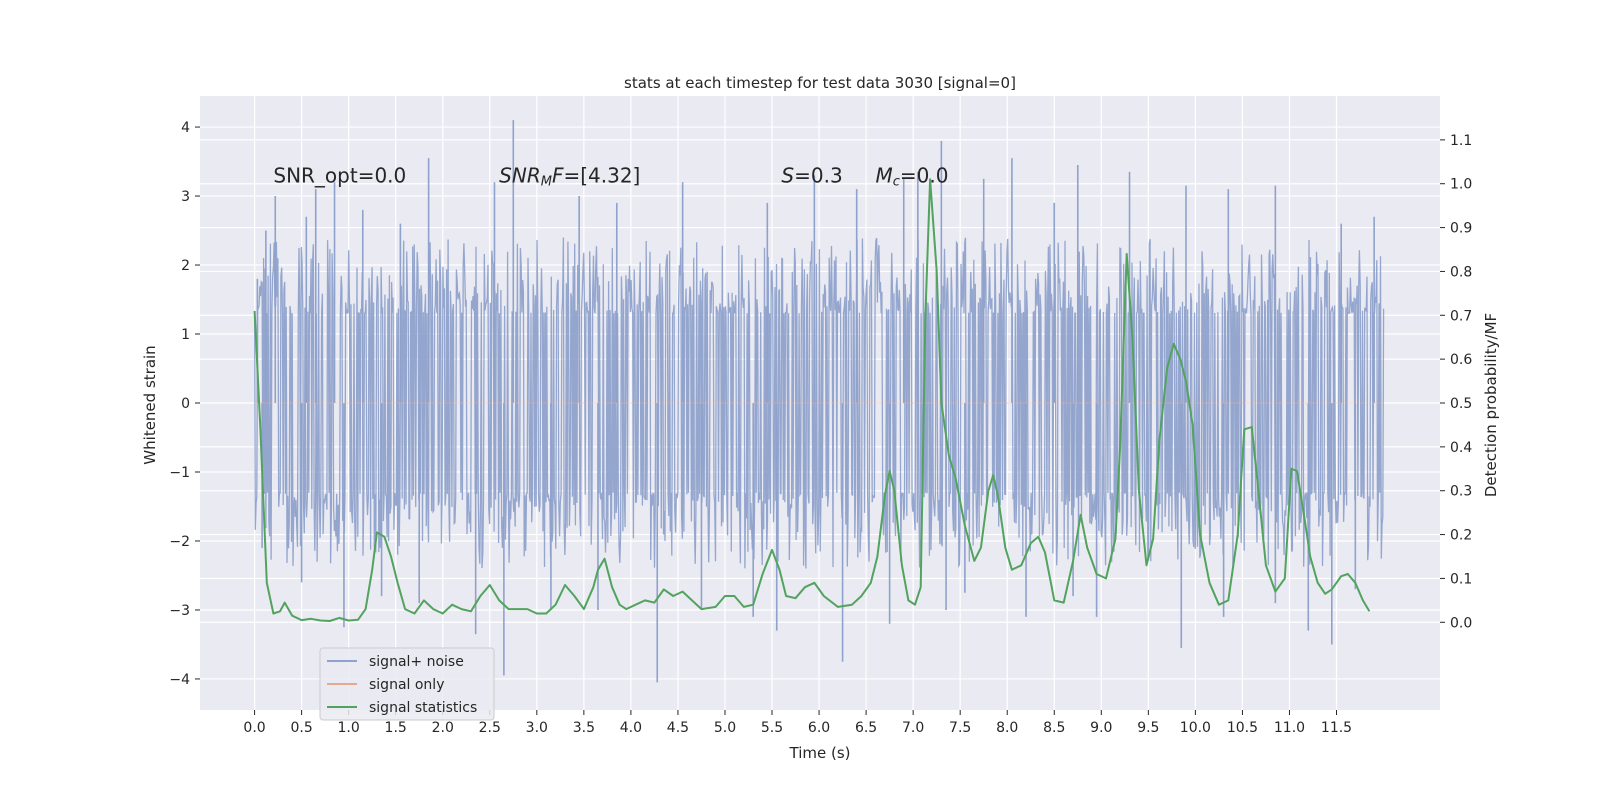  What do you see at coordinates (537, 728) in the screenshot?
I see `x-tick-label: 3.0` at bounding box center [537, 728].